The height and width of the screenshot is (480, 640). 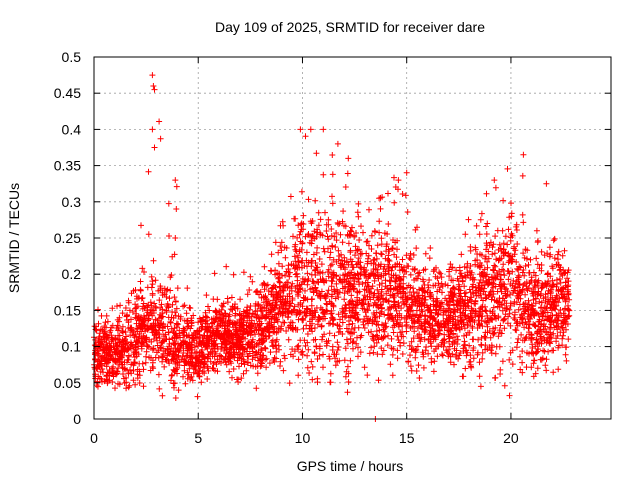 What do you see at coordinates (198, 438) in the screenshot?
I see `x-tick-label: 5` at bounding box center [198, 438].